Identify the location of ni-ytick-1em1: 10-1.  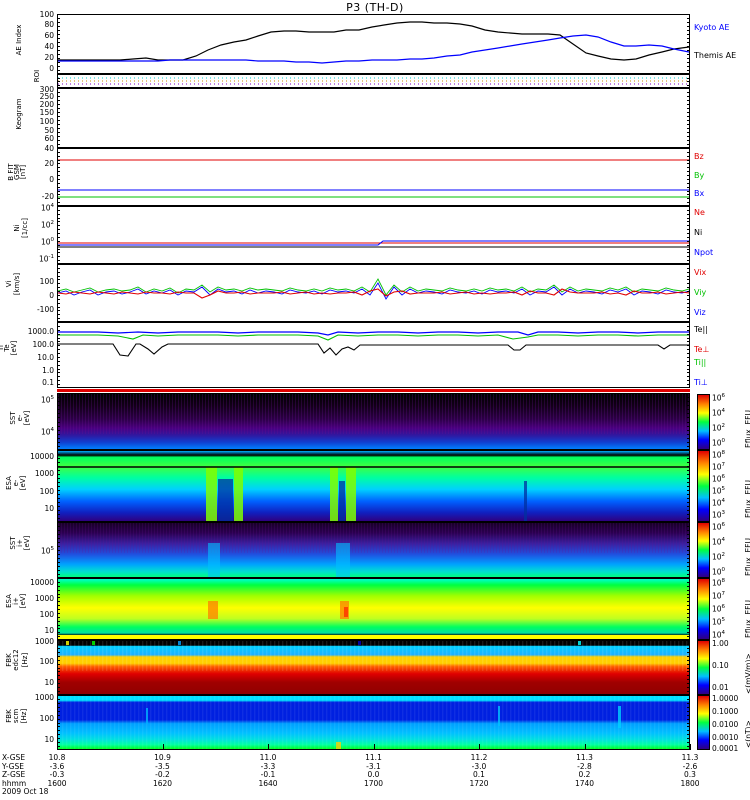
(46, 259).